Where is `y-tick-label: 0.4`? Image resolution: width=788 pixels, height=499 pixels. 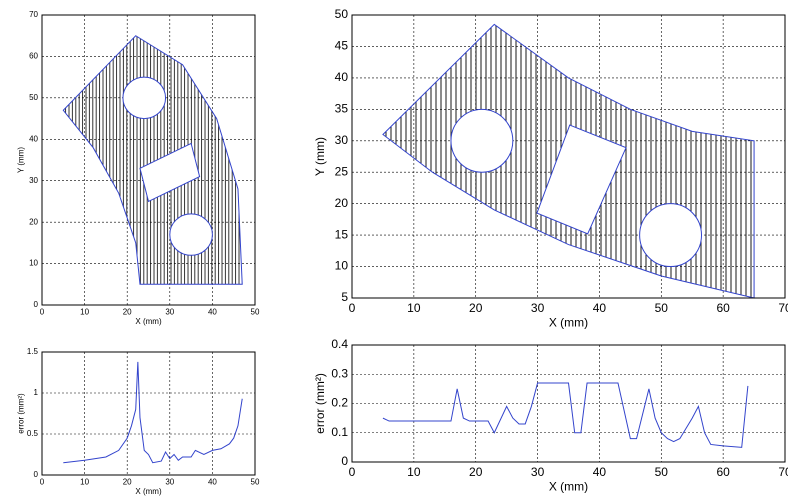
y-tick-label: 0.4 is located at coordinates (339, 344).